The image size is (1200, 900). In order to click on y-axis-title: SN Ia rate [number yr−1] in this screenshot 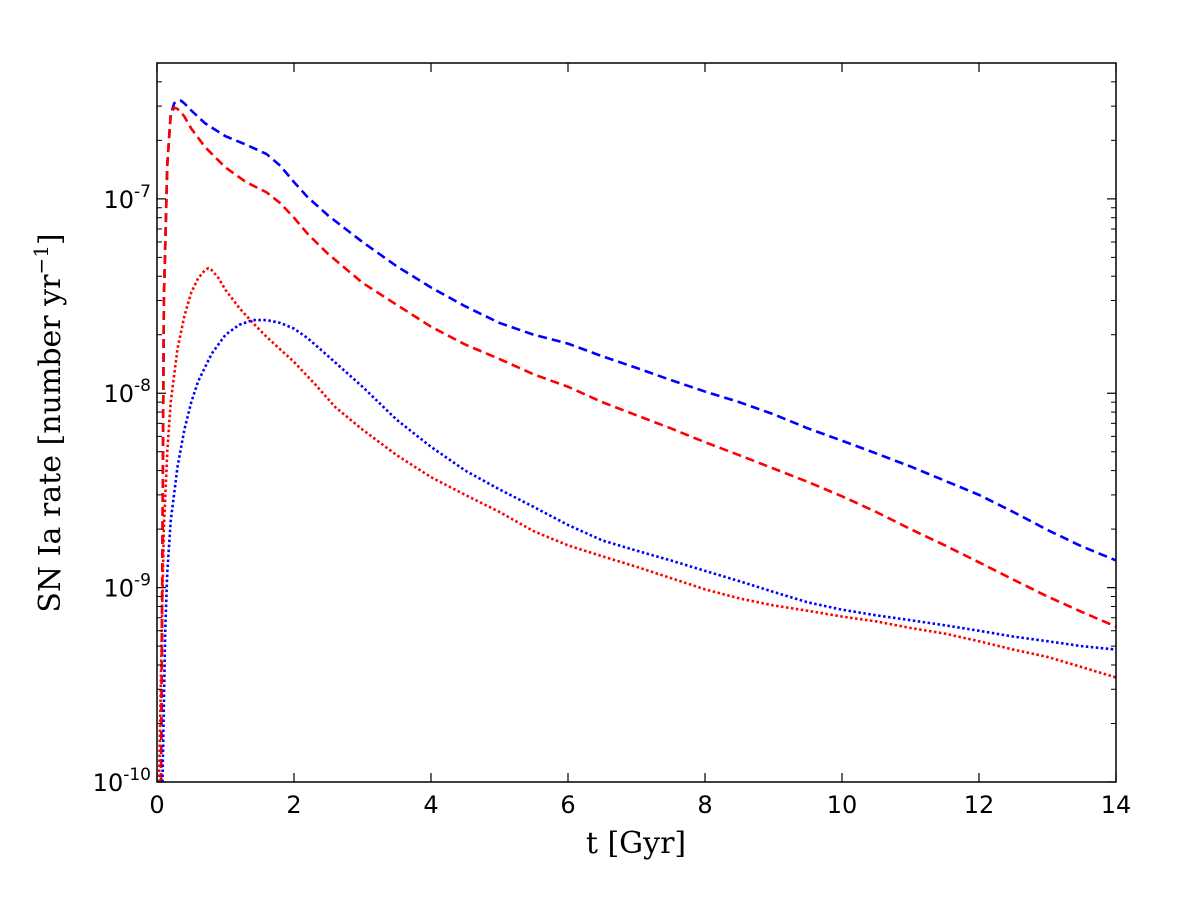, I will do `click(48, 422)`.